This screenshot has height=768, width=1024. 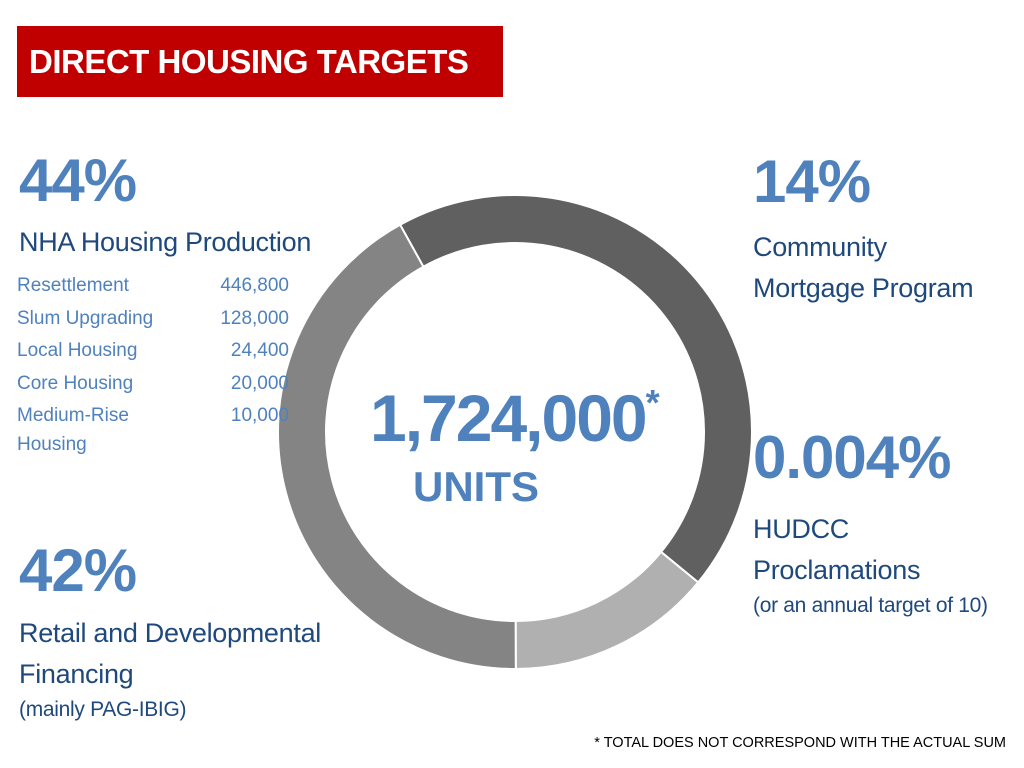 I want to click on breakdown-name: Medium-Rise Housing, so click(x=73, y=430).